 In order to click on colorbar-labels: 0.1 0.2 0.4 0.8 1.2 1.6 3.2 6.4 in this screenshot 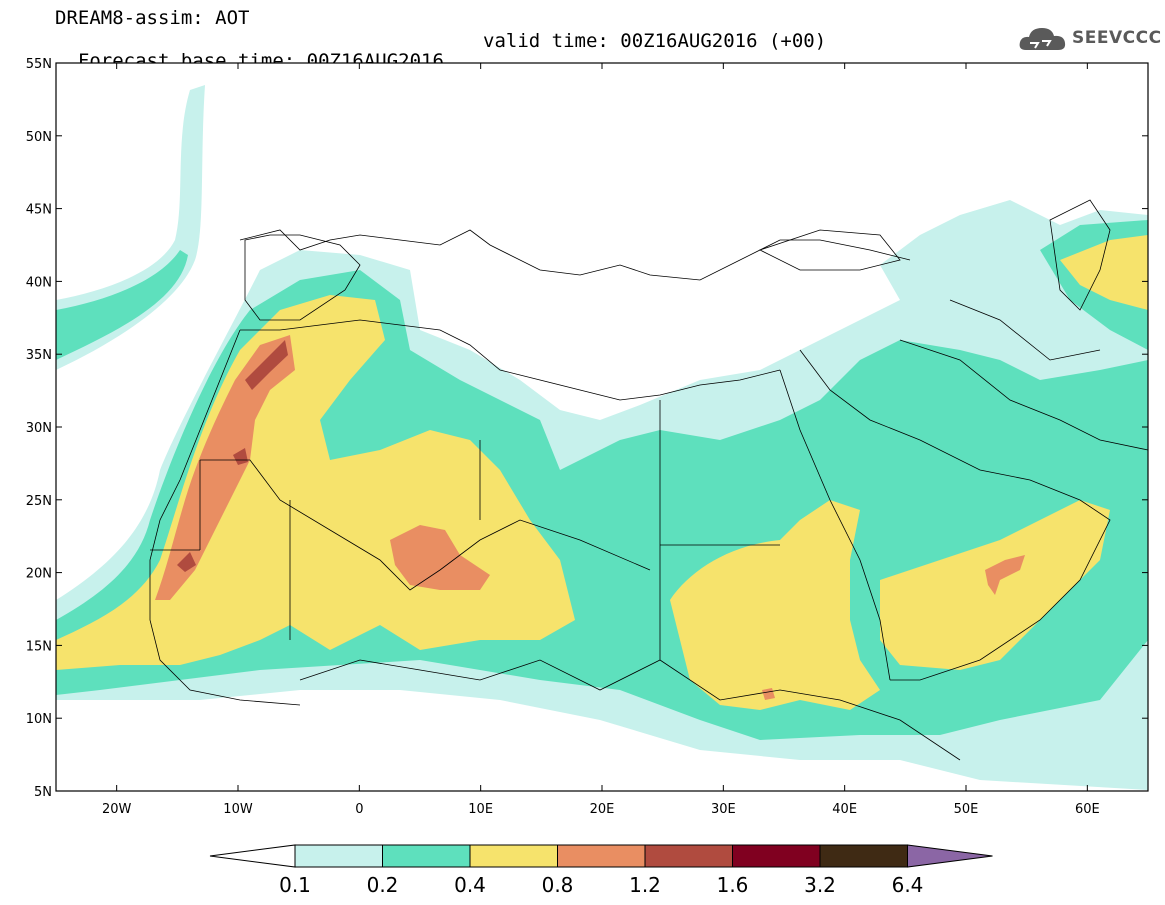, I will do `click(601, 885)`.